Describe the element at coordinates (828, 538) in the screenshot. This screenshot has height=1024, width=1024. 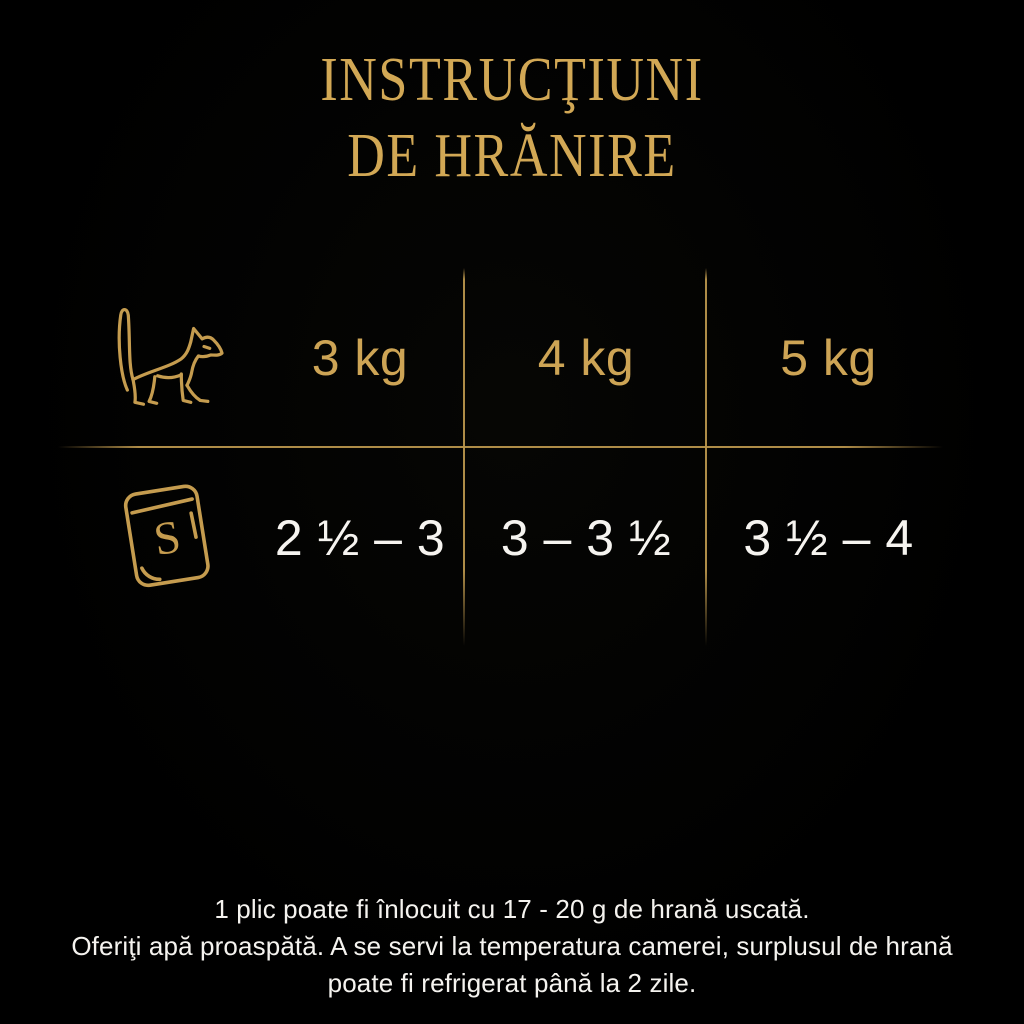
I see `serving-5kg: 3 ½ – 4` at that location.